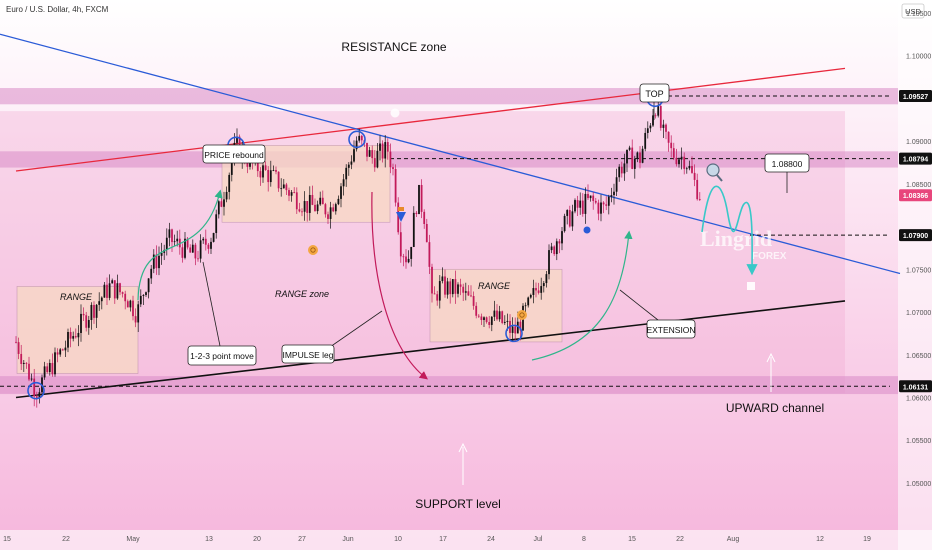 The width and height of the screenshot is (932, 550). What do you see at coordinates (913, 11) in the screenshot?
I see `currency-badge: USD` at bounding box center [913, 11].